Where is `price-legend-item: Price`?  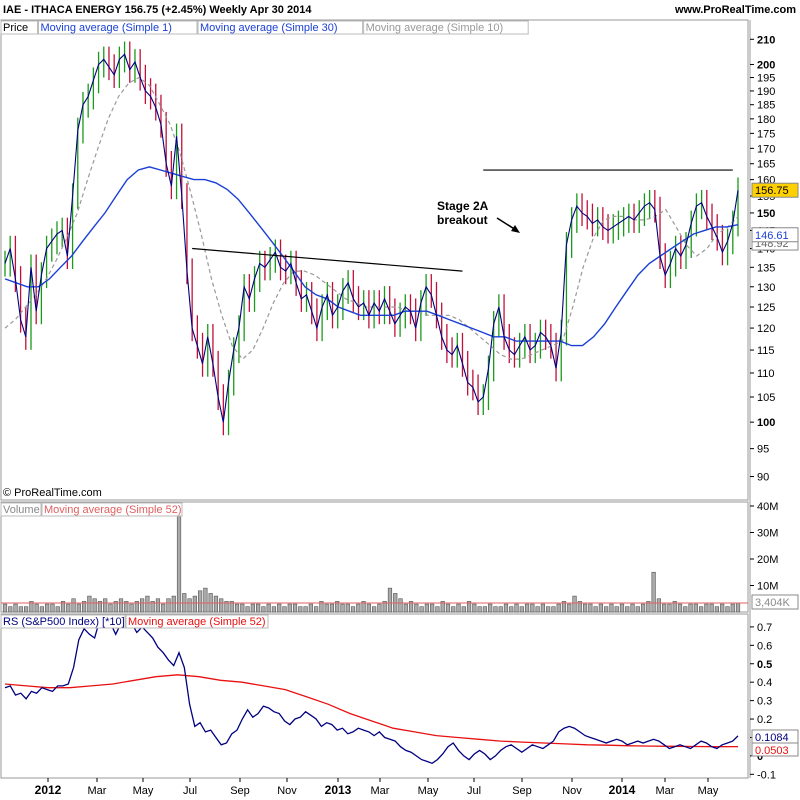 price-legend-item: Price is located at coordinates (15, 28).